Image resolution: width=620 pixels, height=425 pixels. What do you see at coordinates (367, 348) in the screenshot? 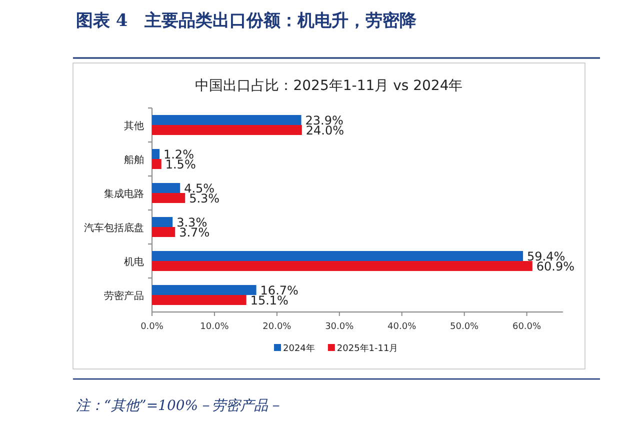
I see `legend-label: 2025年1-11月` at bounding box center [367, 348].